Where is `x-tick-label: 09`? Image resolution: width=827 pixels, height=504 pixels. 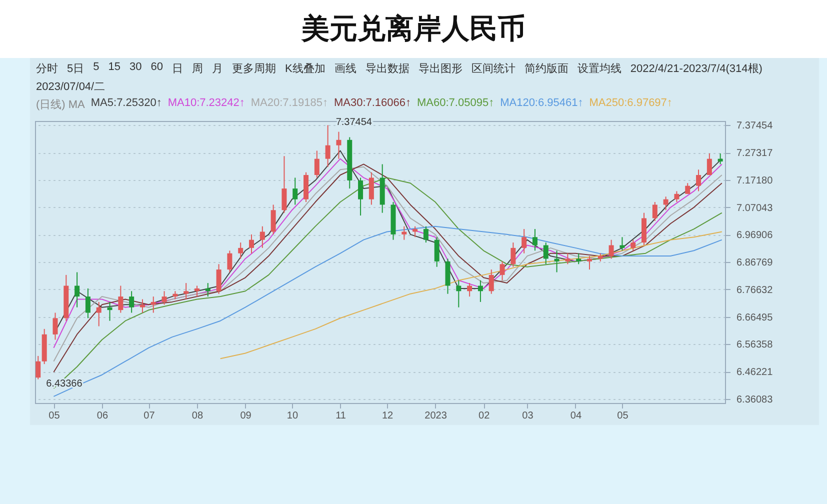
x-tick-label: 09 is located at coordinates (246, 416).